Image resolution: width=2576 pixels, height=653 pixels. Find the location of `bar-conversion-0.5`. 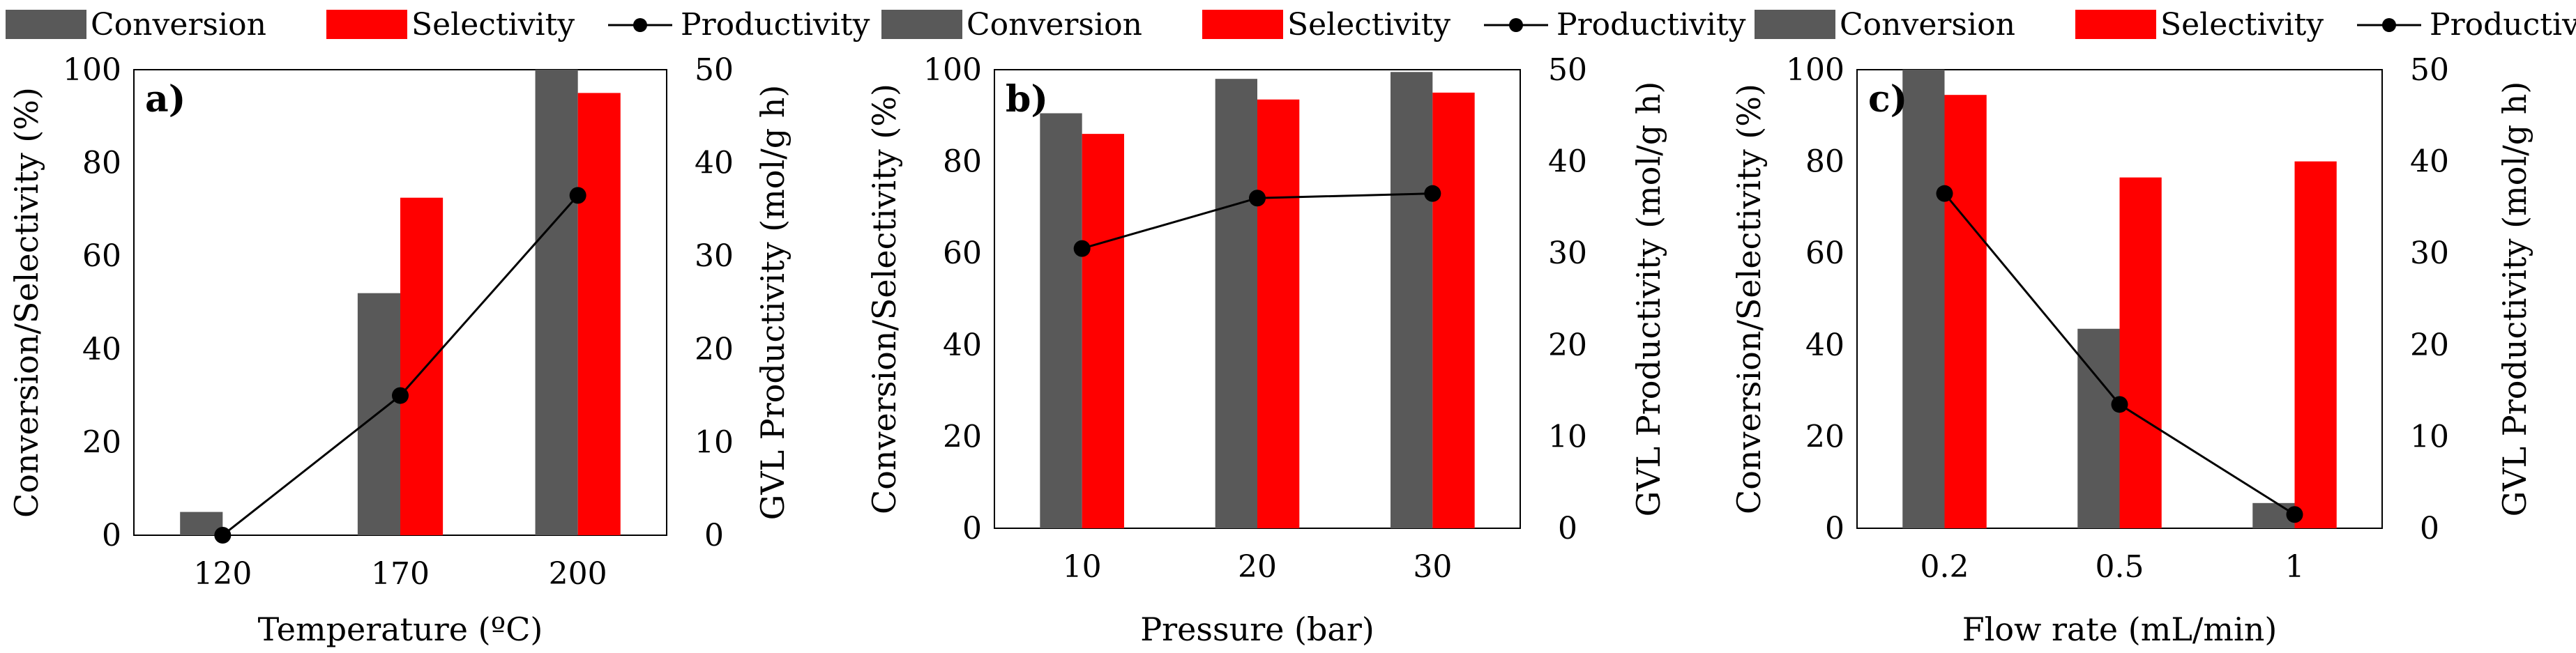

bar-conversion-0.5 is located at coordinates (2098, 428).